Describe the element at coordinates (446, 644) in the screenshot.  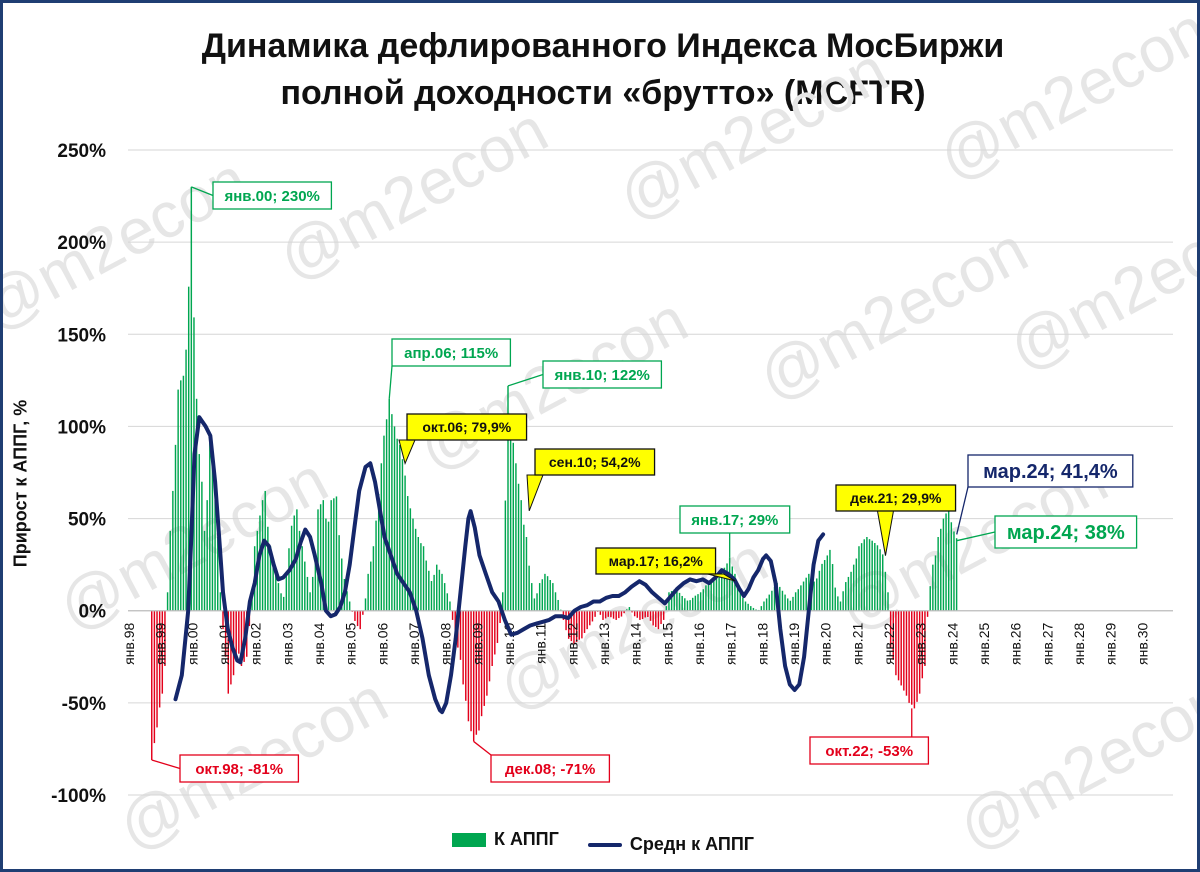
I see `x-tick-label-10: янв.08` at that location.